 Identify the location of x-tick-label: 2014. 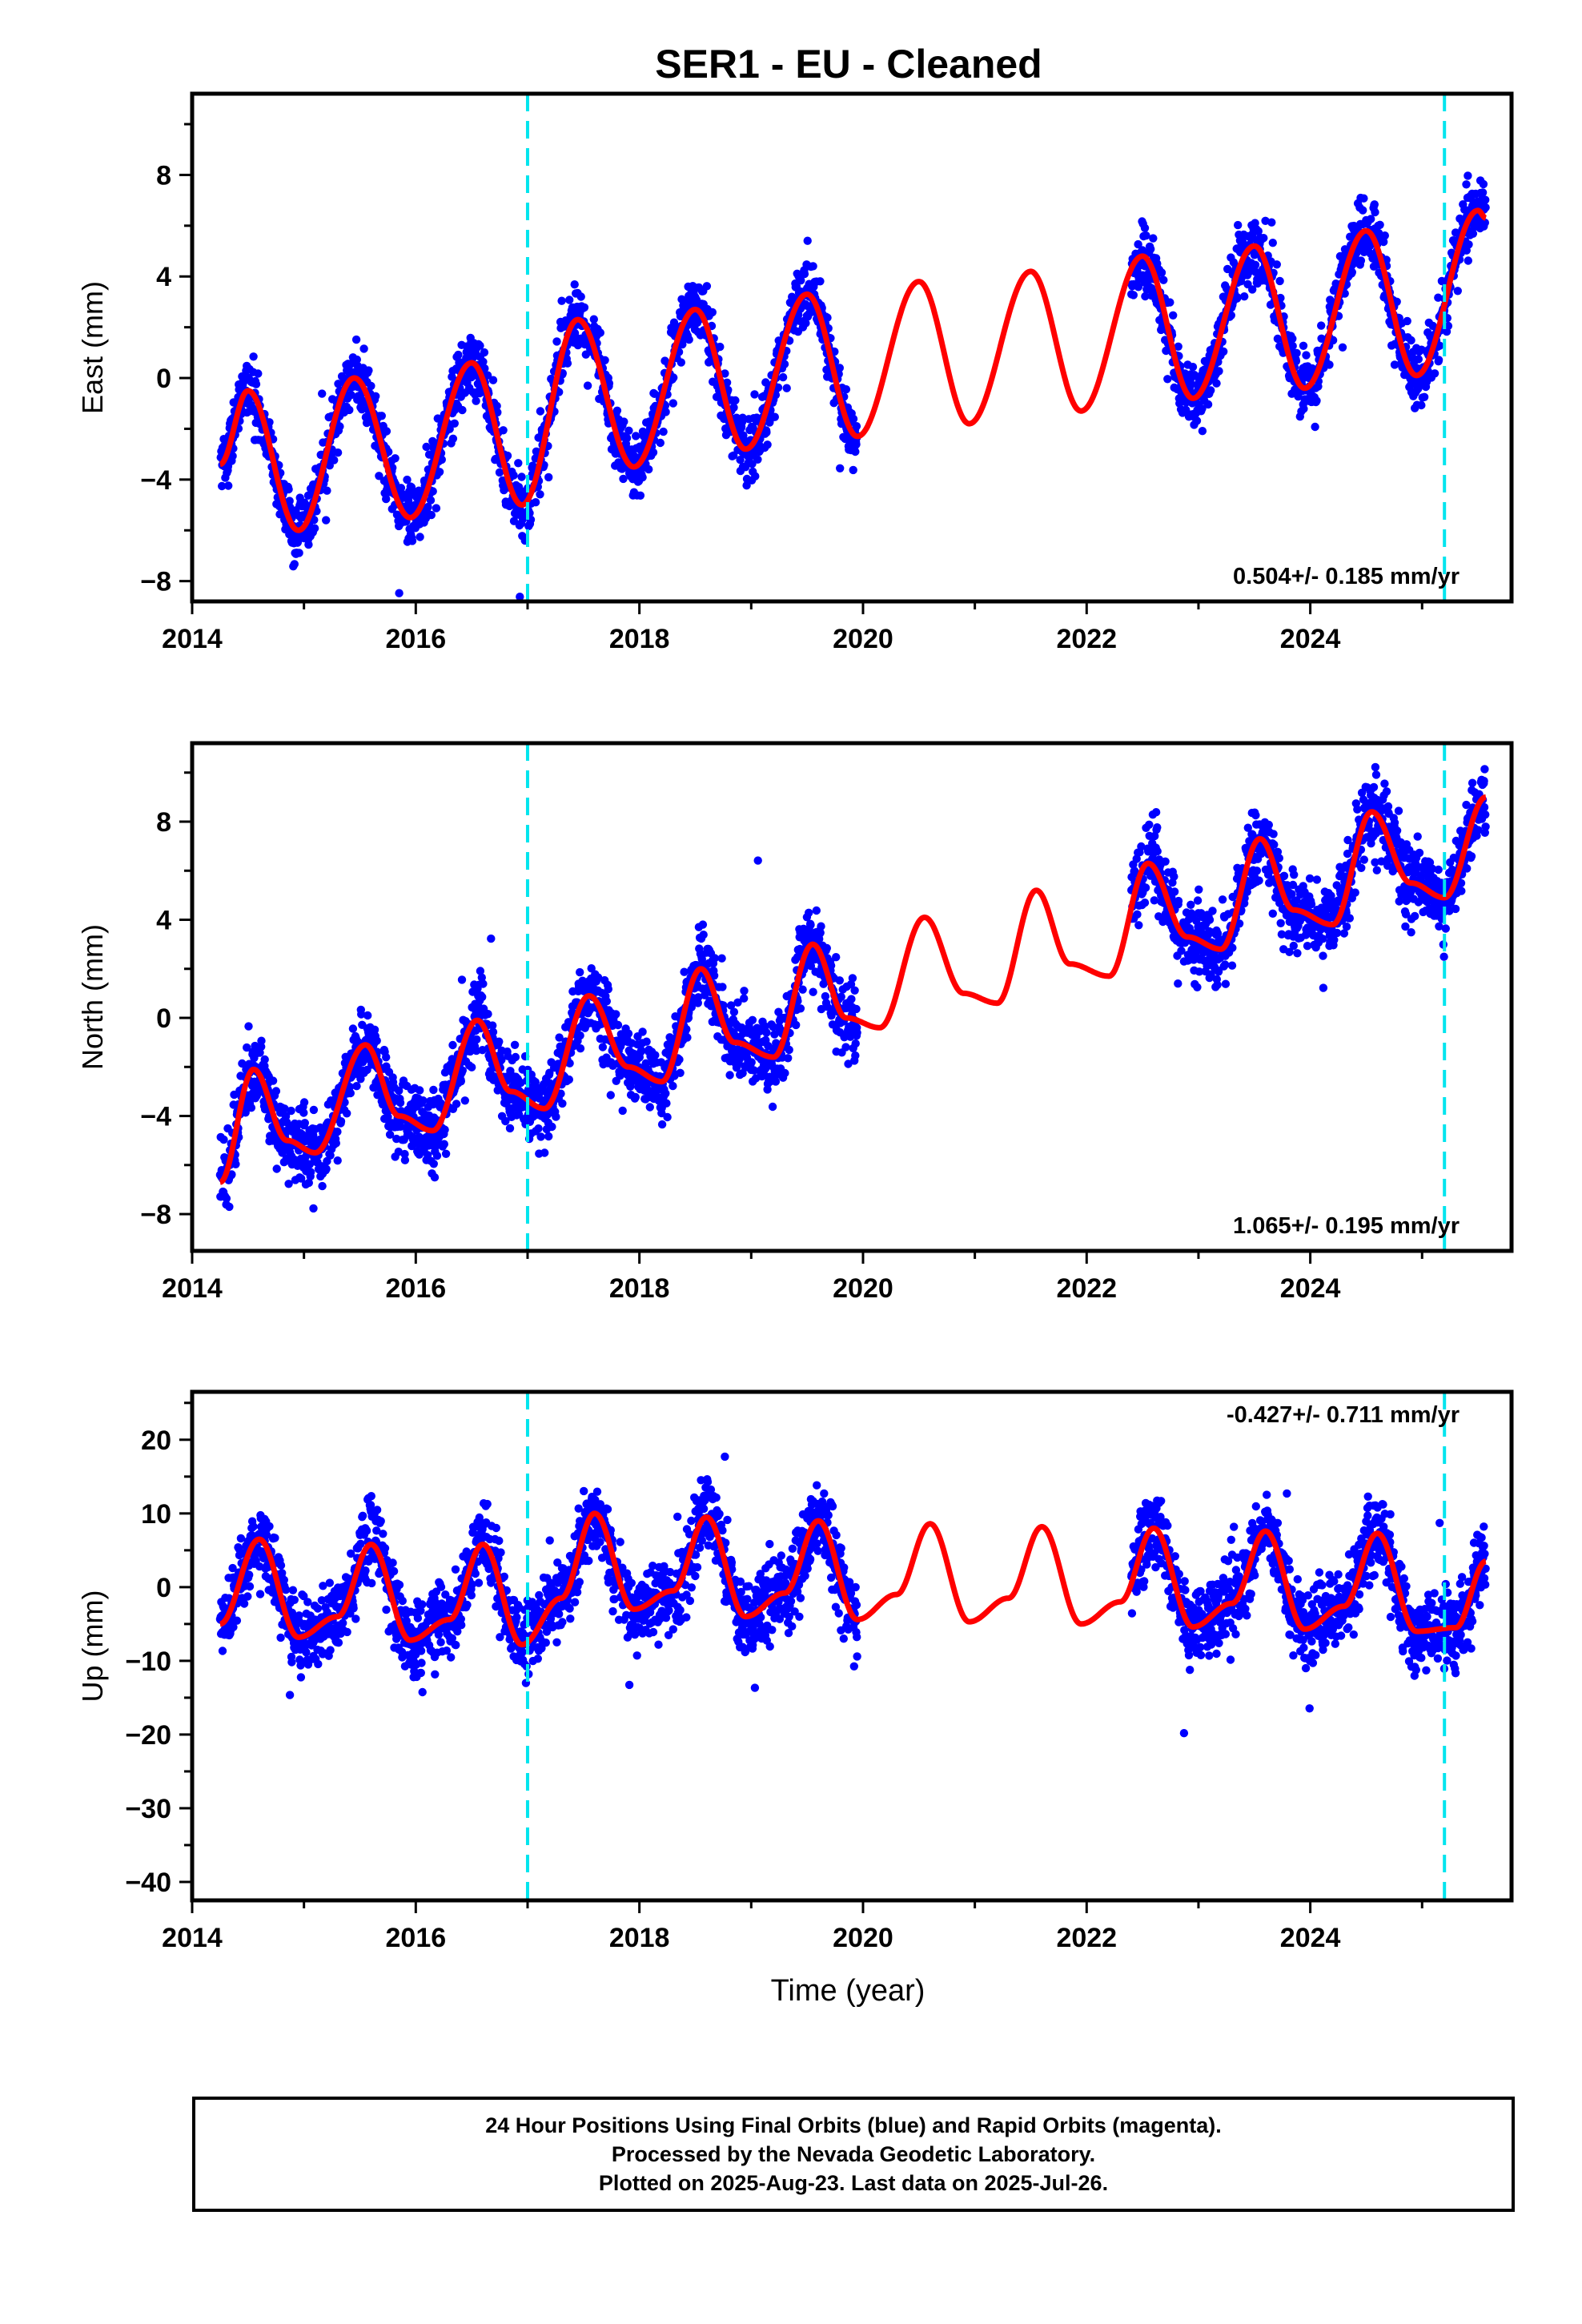
(192, 639).